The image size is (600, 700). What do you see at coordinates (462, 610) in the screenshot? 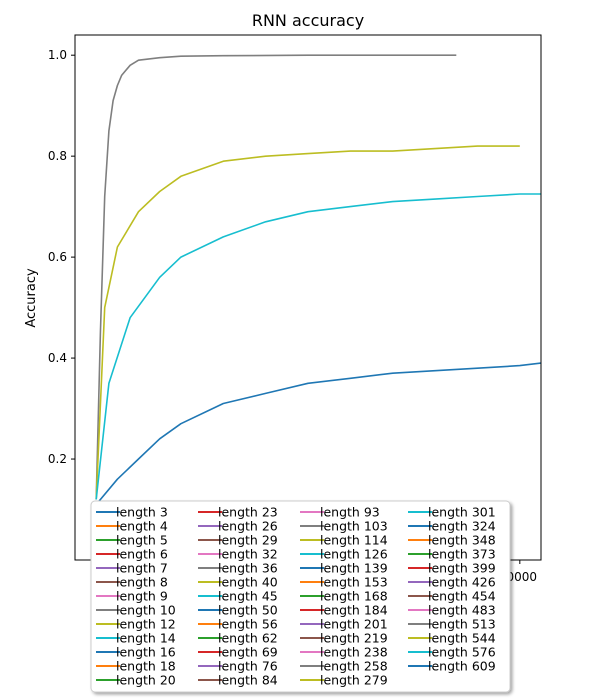
I see `legend-label: length 483` at bounding box center [462, 610].